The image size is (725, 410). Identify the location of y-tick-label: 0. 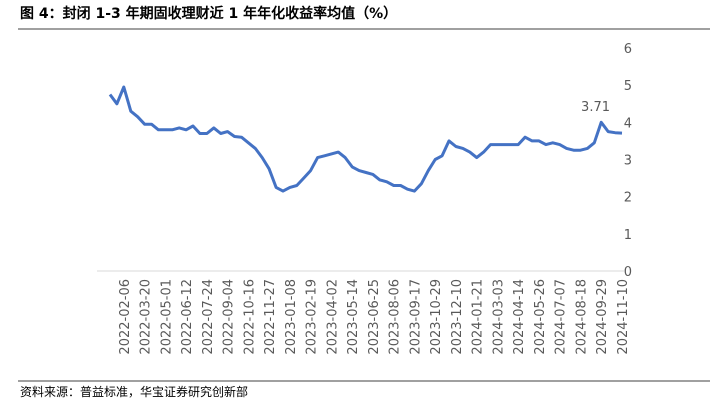
(628, 272).